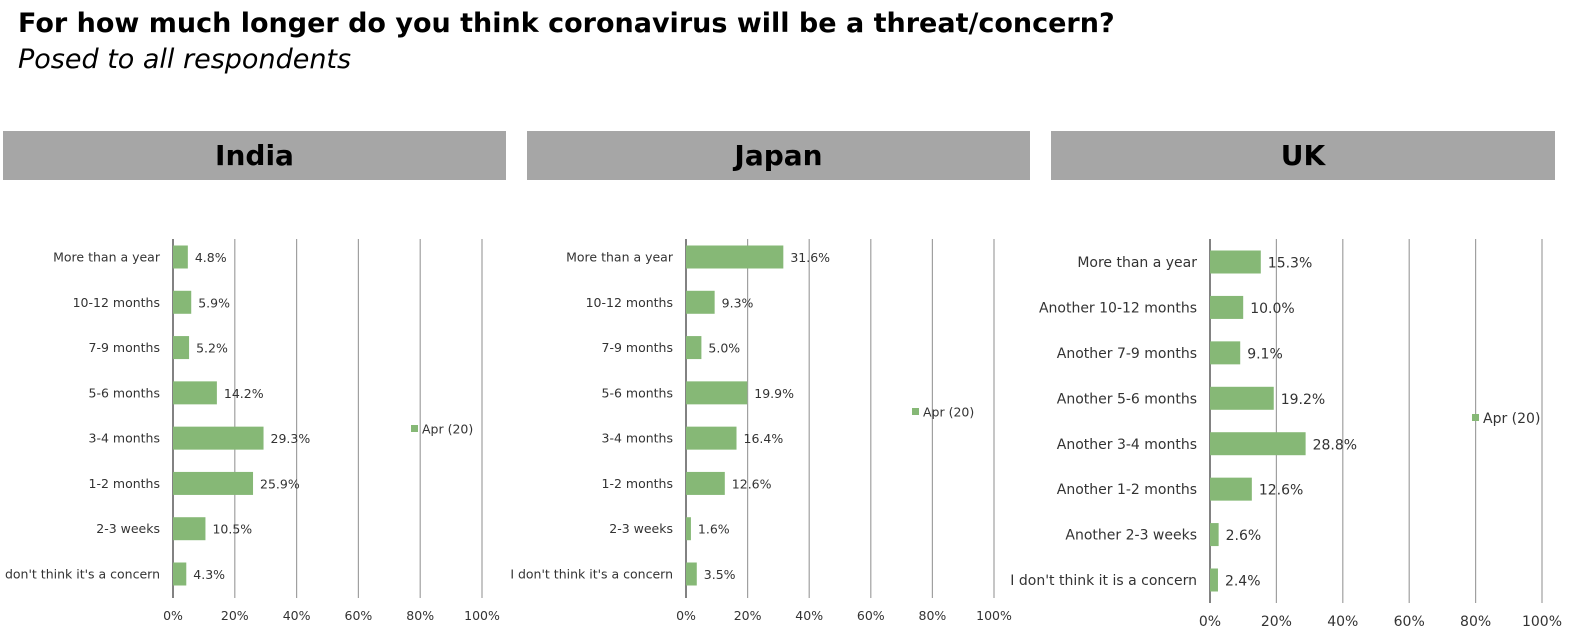  I want to click on data-label: 19.2%, so click(1303, 400).